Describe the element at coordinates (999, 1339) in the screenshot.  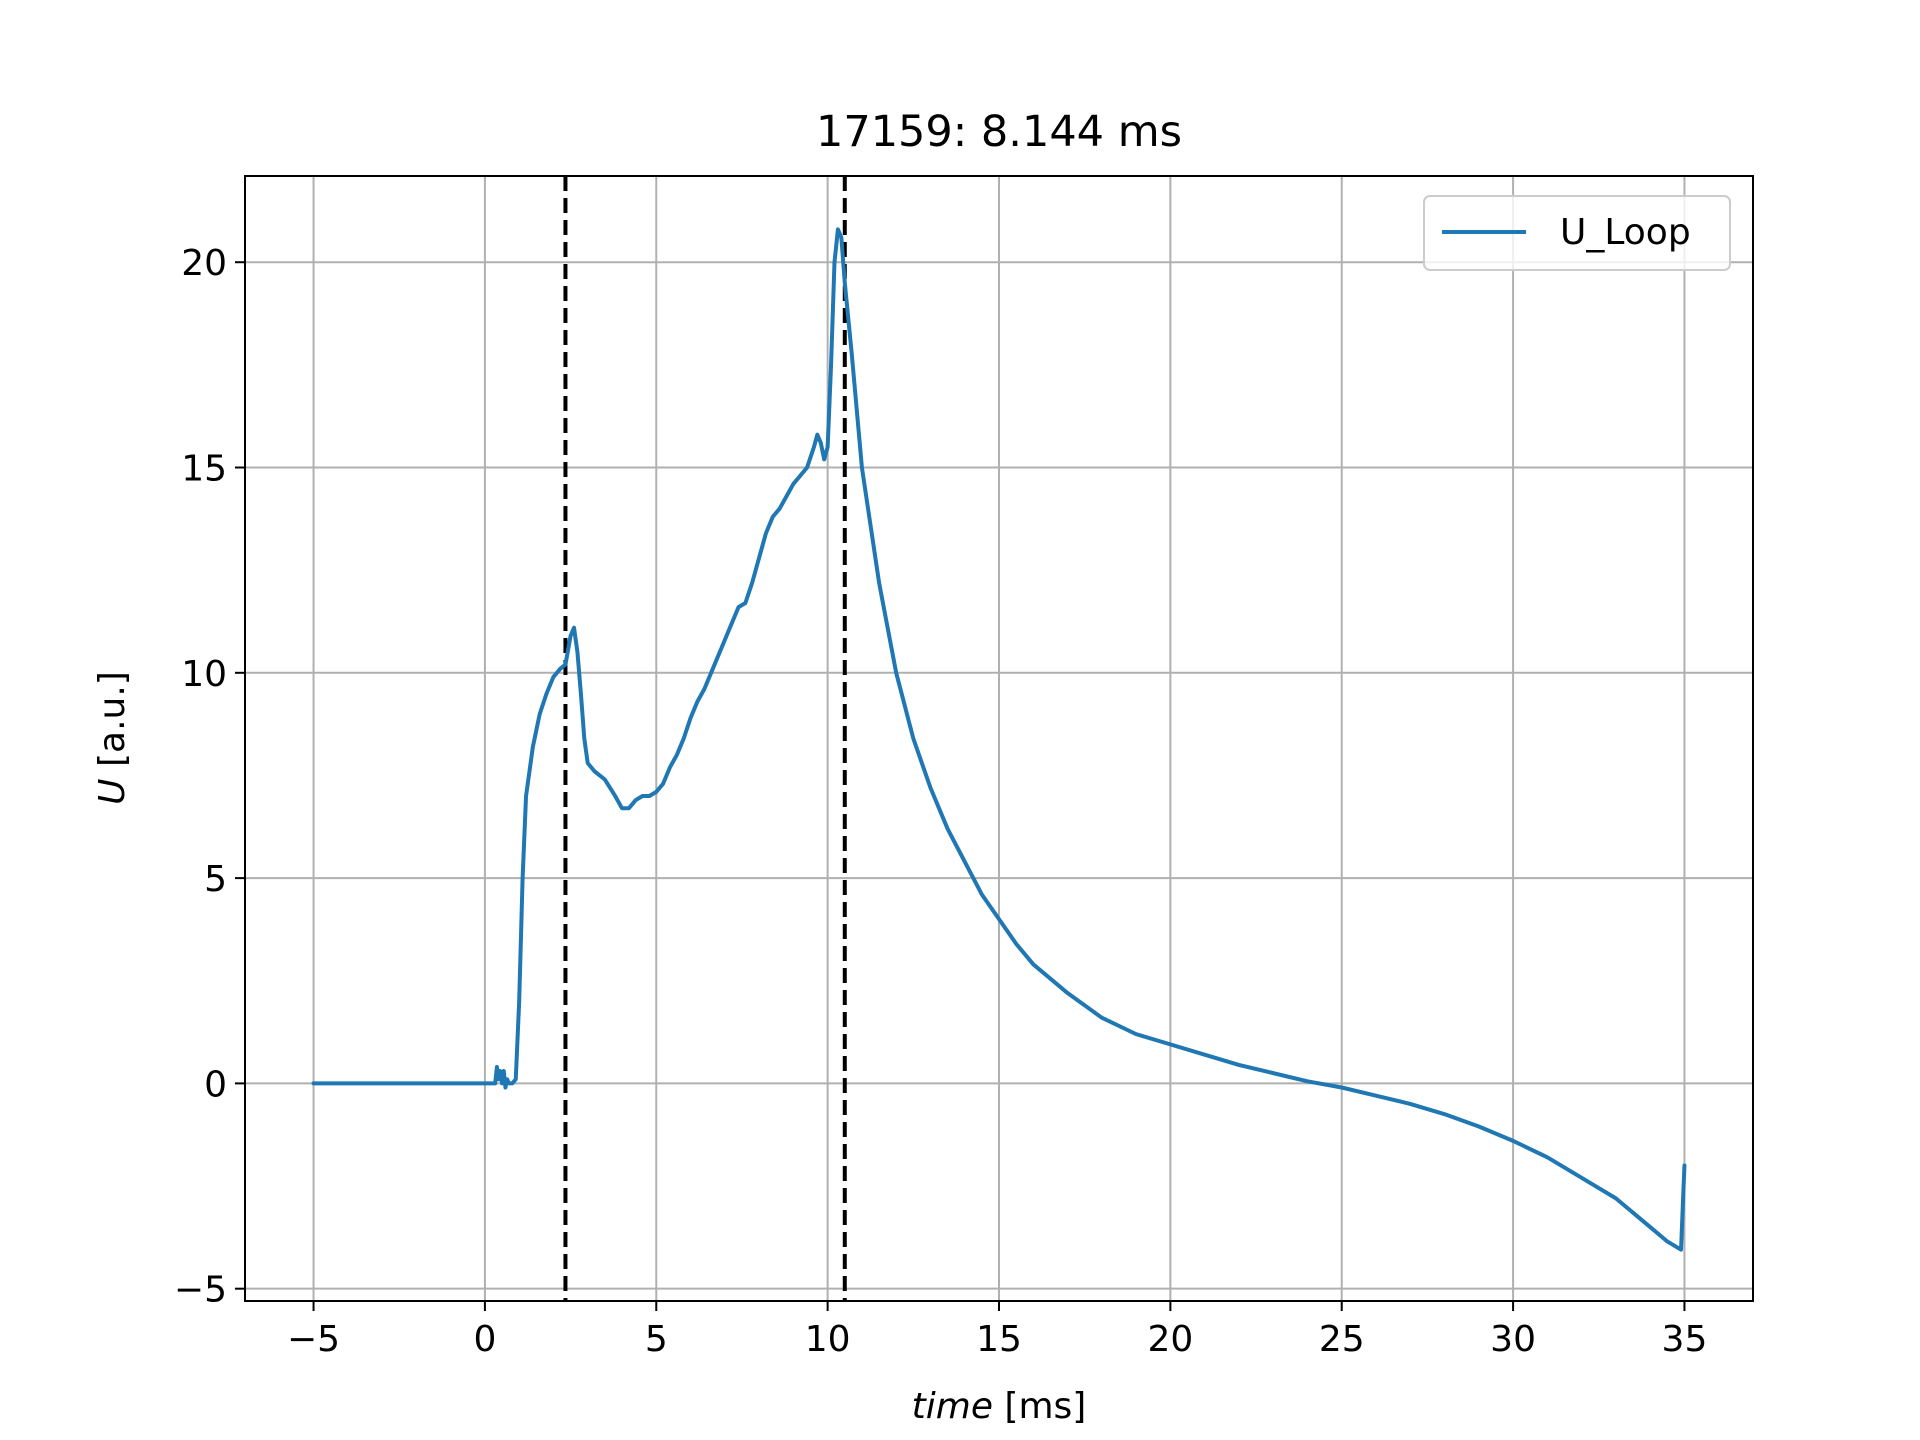
I see `x-tick-label: 15` at that location.